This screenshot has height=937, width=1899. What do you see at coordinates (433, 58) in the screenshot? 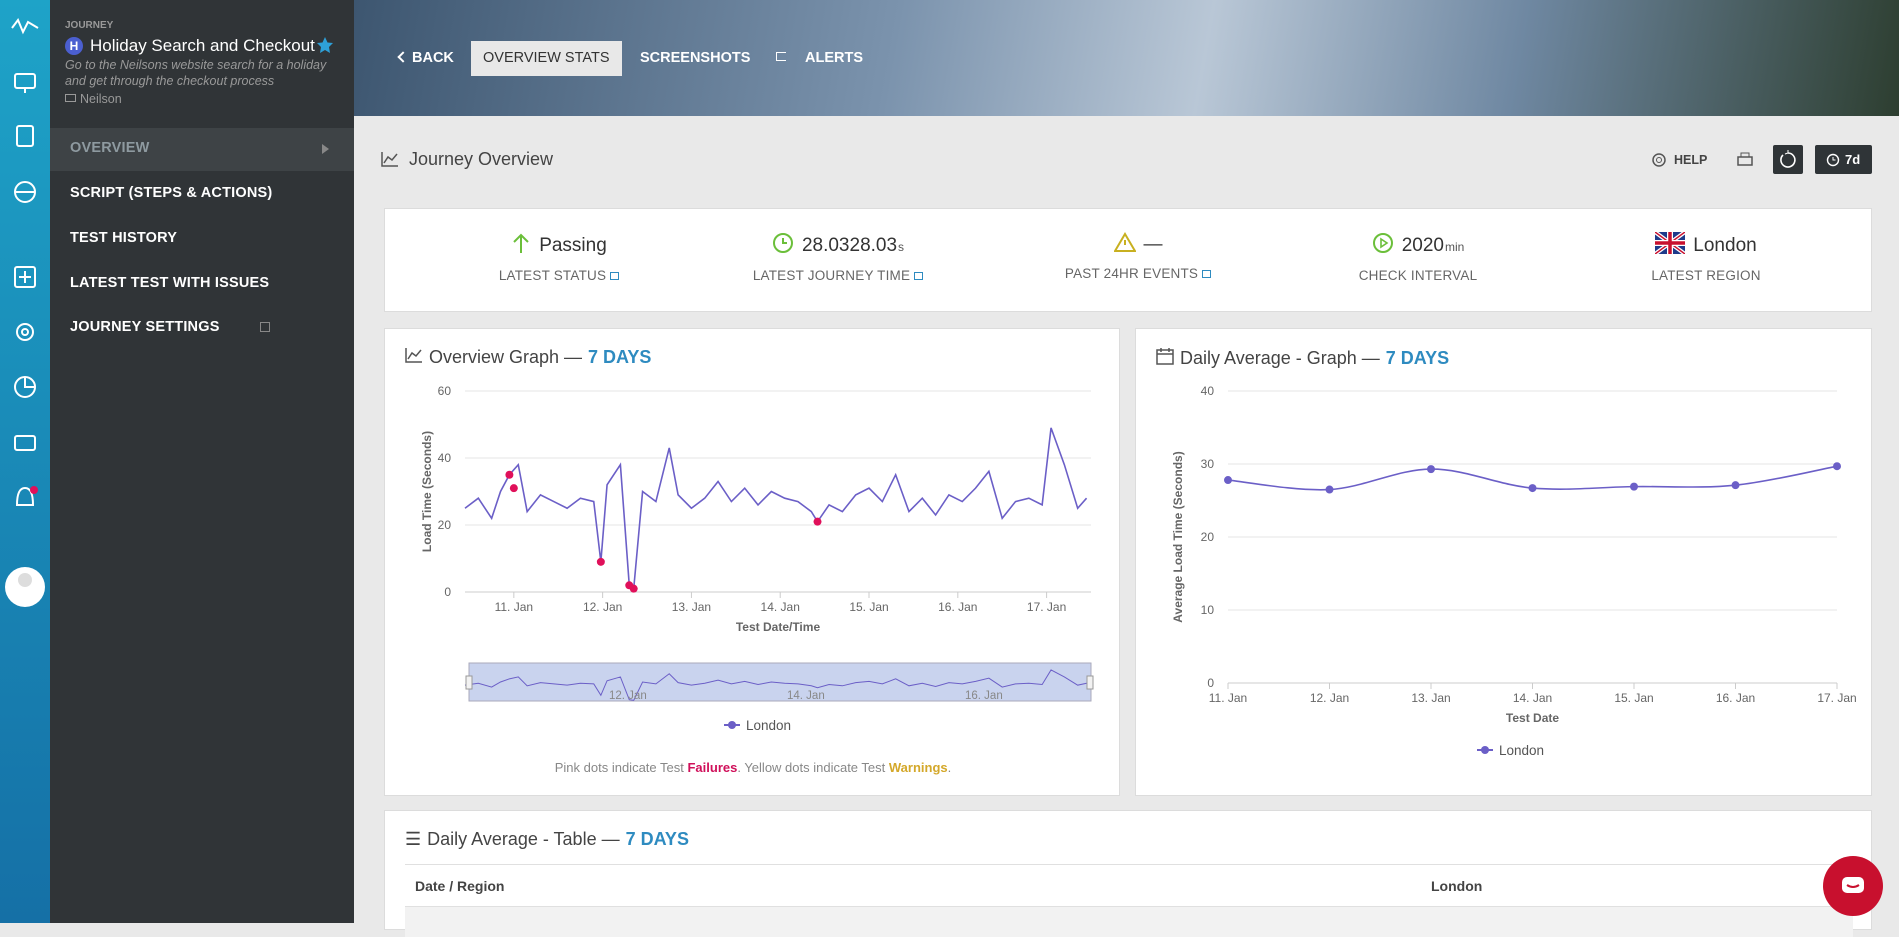
I see `tab: BACK` at bounding box center [433, 58].